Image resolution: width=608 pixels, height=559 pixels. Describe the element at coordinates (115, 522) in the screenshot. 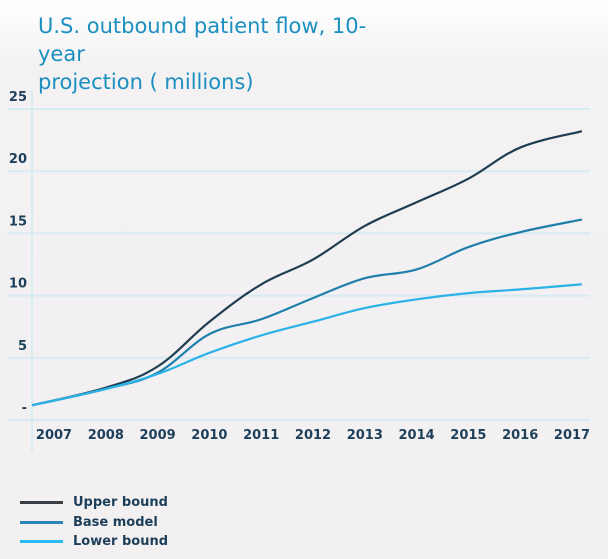

I see `legend-label-base-model: Base model` at that location.